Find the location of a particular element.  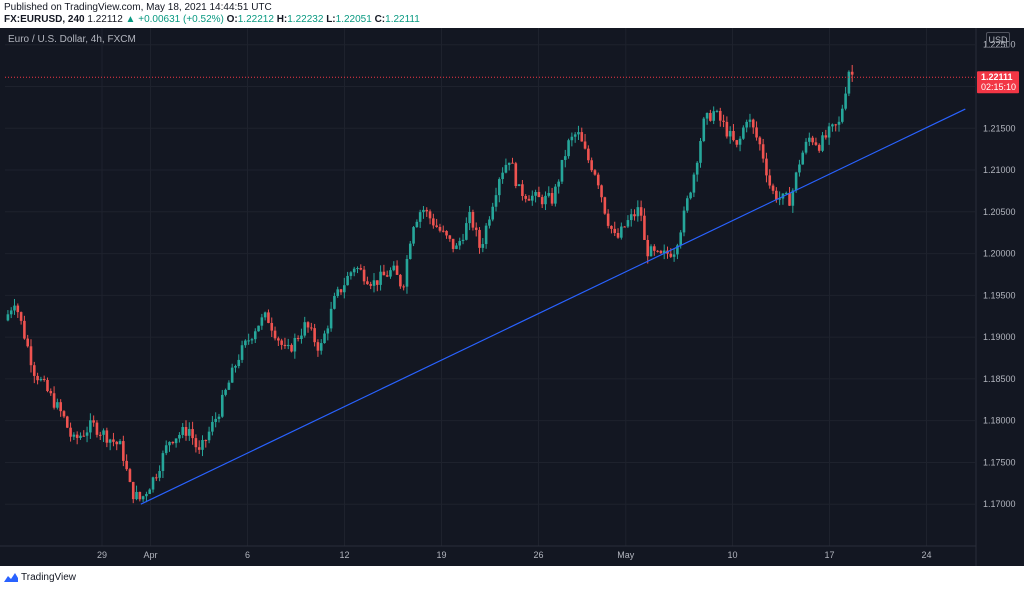

tradingview-logo: TradingView is located at coordinates (40, 577).